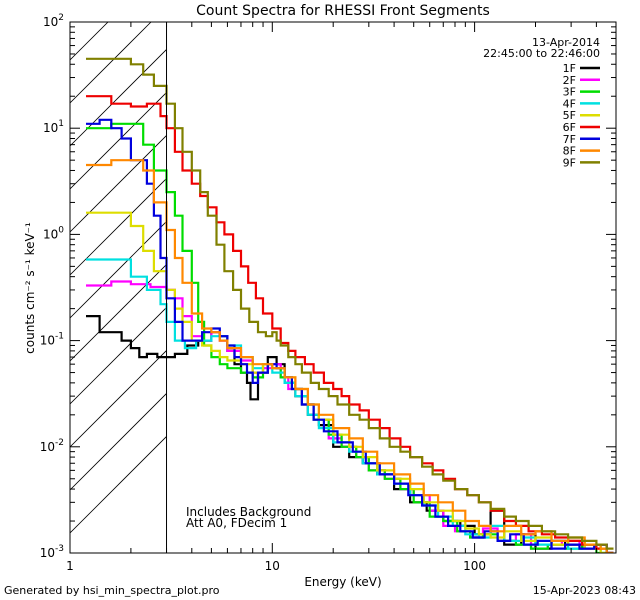 The width and height of the screenshot is (640, 600). What do you see at coordinates (272, 566) in the screenshot?
I see `x-tick-label: 10` at bounding box center [272, 566].